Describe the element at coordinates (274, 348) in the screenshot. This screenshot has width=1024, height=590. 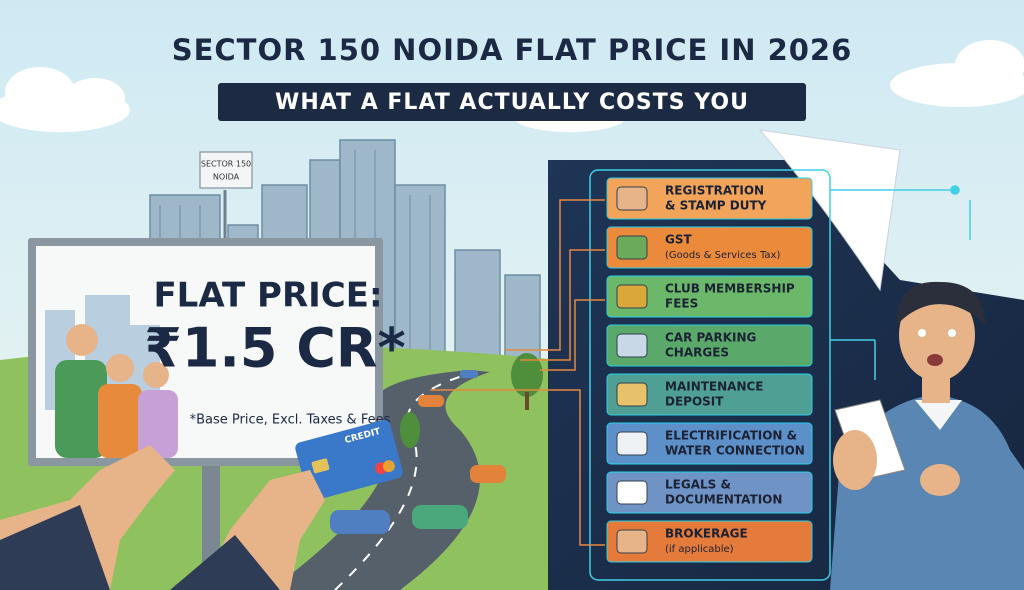
I see `billboard-price: ₹1.5 CR*` at that location.